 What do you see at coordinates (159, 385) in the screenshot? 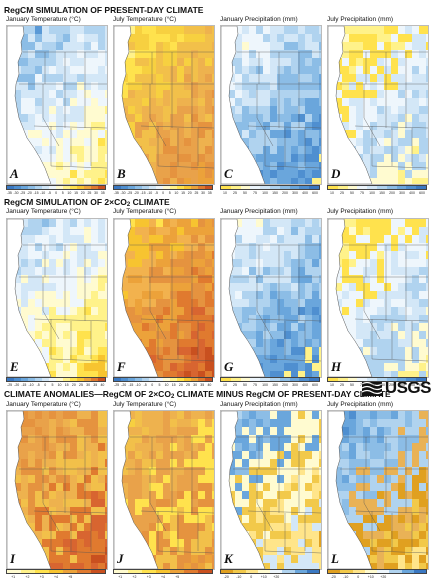
I see `legend-tick-label: 5` at bounding box center [159, 385].